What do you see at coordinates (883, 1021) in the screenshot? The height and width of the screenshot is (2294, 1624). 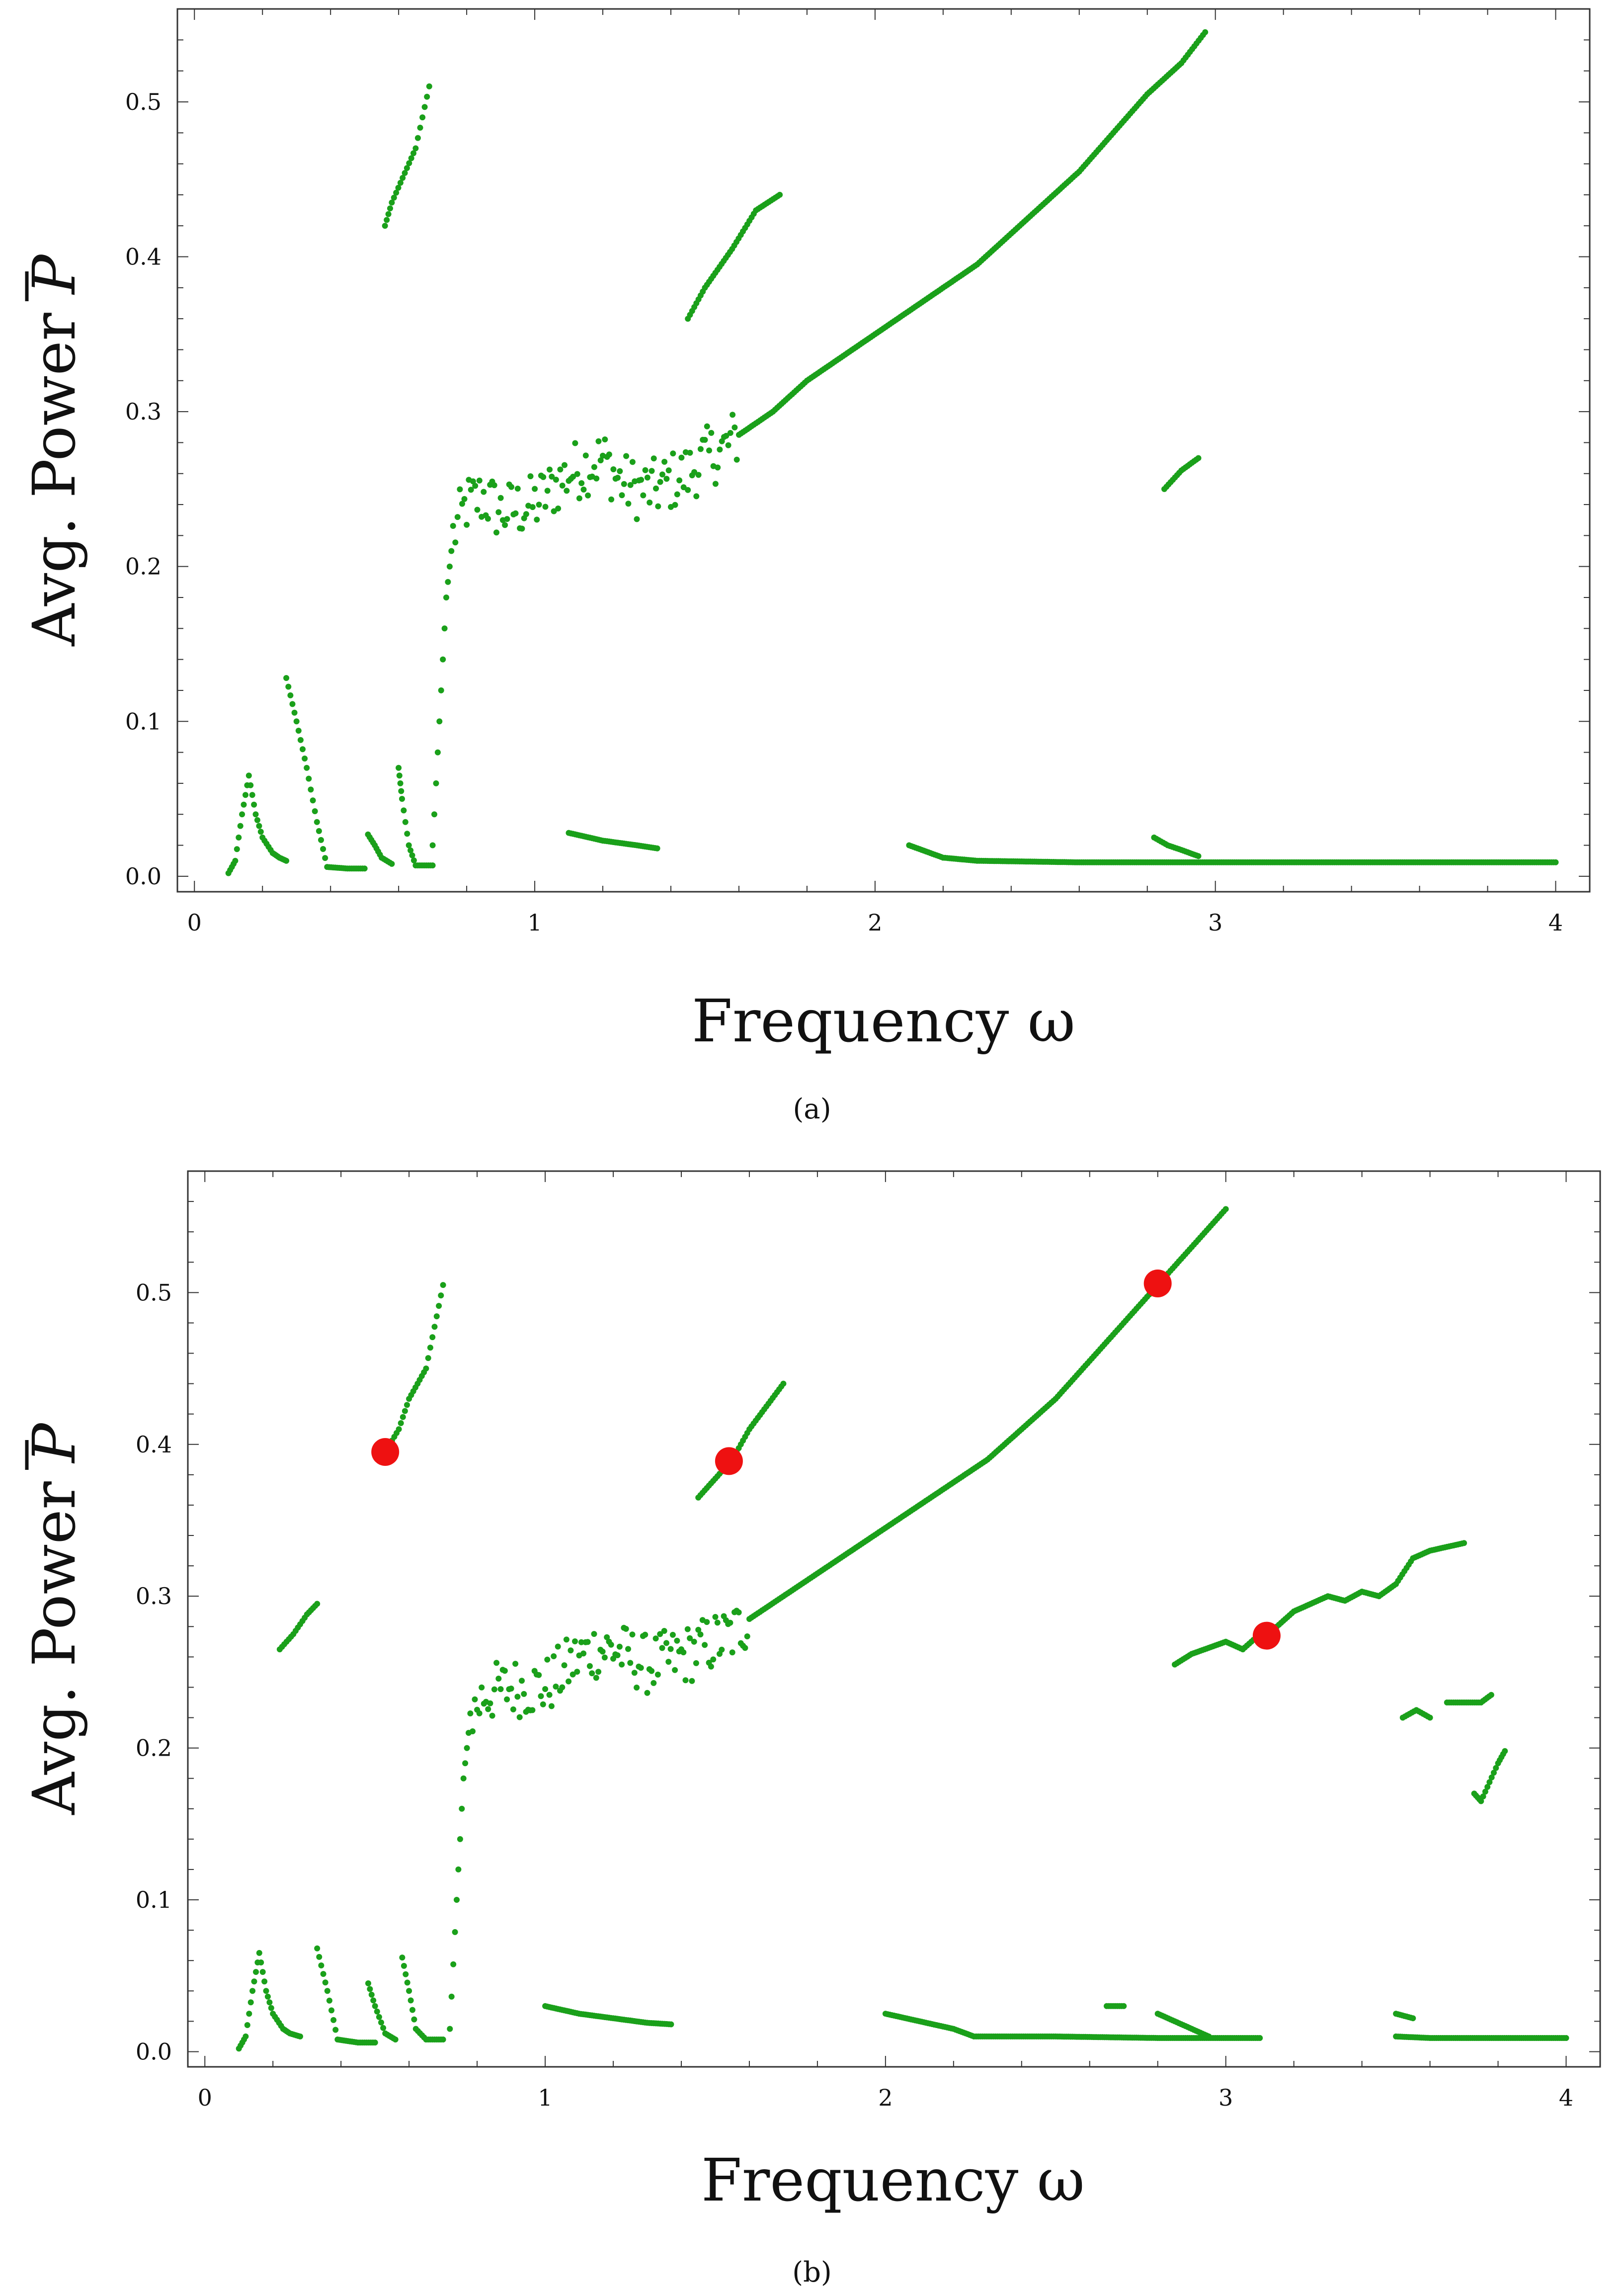 I see `x-axis-title-a: Frequency ω` at bounding box center [883, 1021].